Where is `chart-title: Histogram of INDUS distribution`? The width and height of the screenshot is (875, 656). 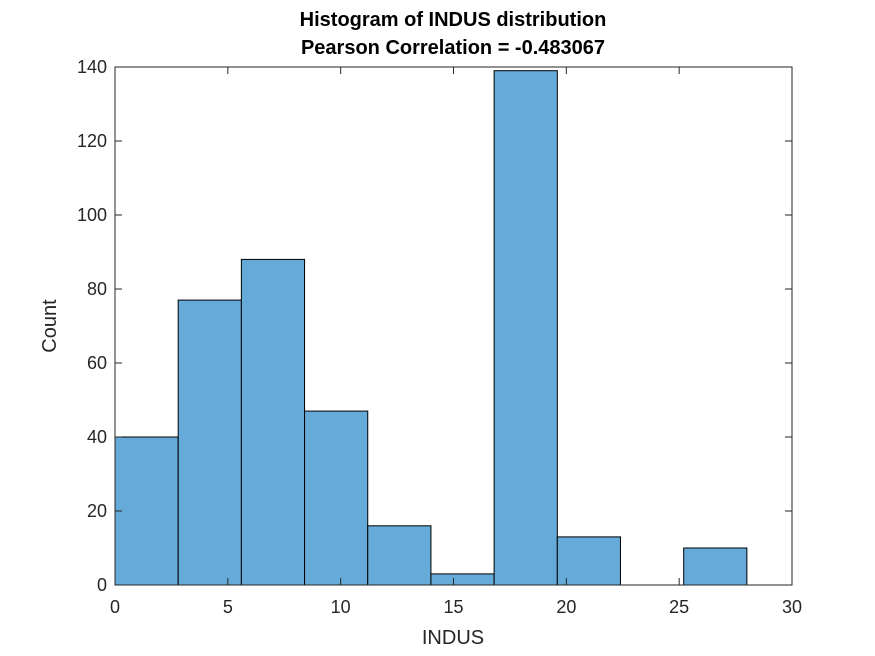
chart-title: Histogram of INDUS distribution is located at coordinates (453, 20).